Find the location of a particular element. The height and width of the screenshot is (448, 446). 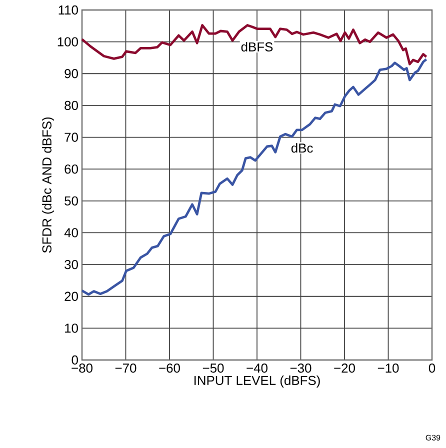

y-tick-label: 70 is located at coordinates (71, 137).